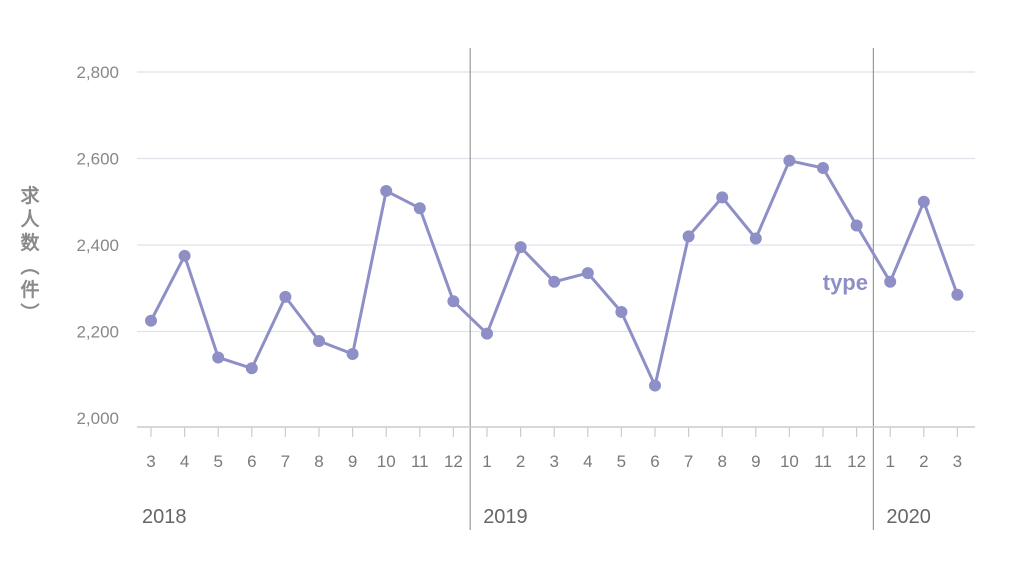  What do you see at coordinates (30, 254) in the screenshot?
I see `y-axis-label: 求人数︵件︶` at bounding box center [30, 254].